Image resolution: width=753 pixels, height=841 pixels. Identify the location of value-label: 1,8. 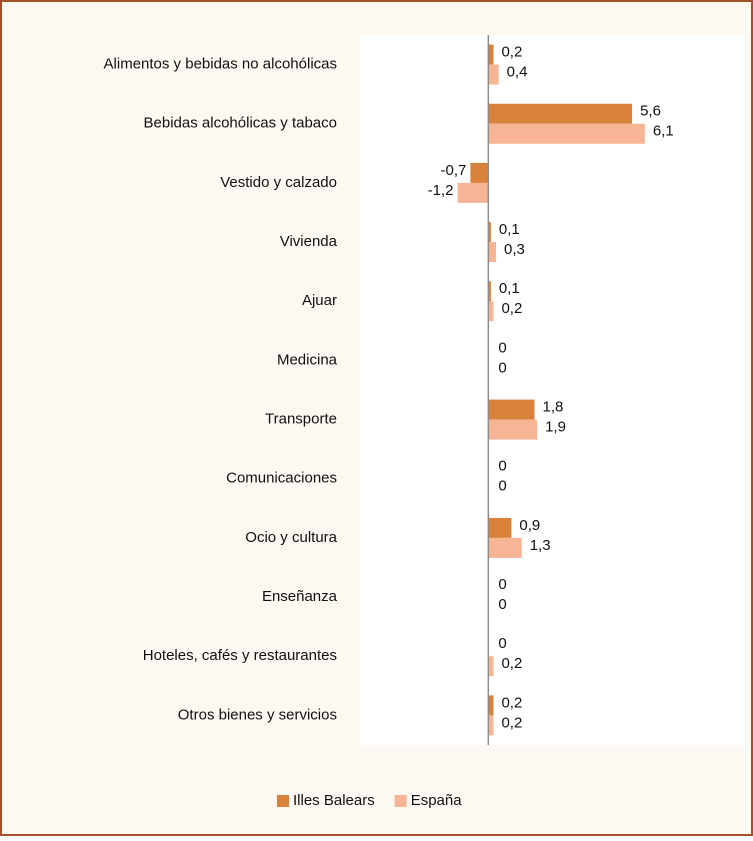
(553, 407).